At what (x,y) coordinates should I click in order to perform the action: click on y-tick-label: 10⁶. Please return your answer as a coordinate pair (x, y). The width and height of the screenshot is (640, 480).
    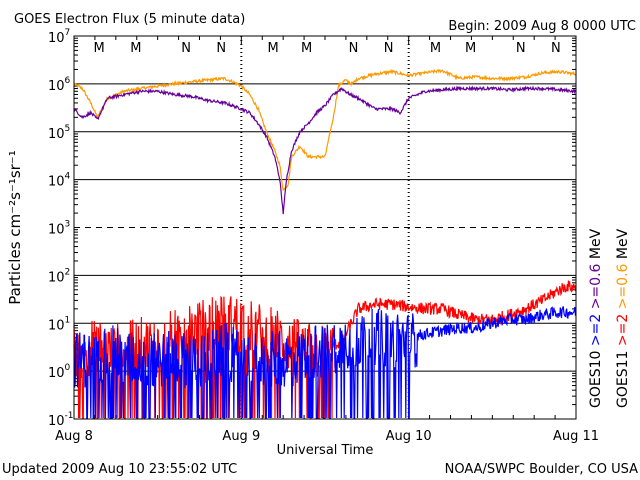
    Looking at the image, I should click on (59, 85).